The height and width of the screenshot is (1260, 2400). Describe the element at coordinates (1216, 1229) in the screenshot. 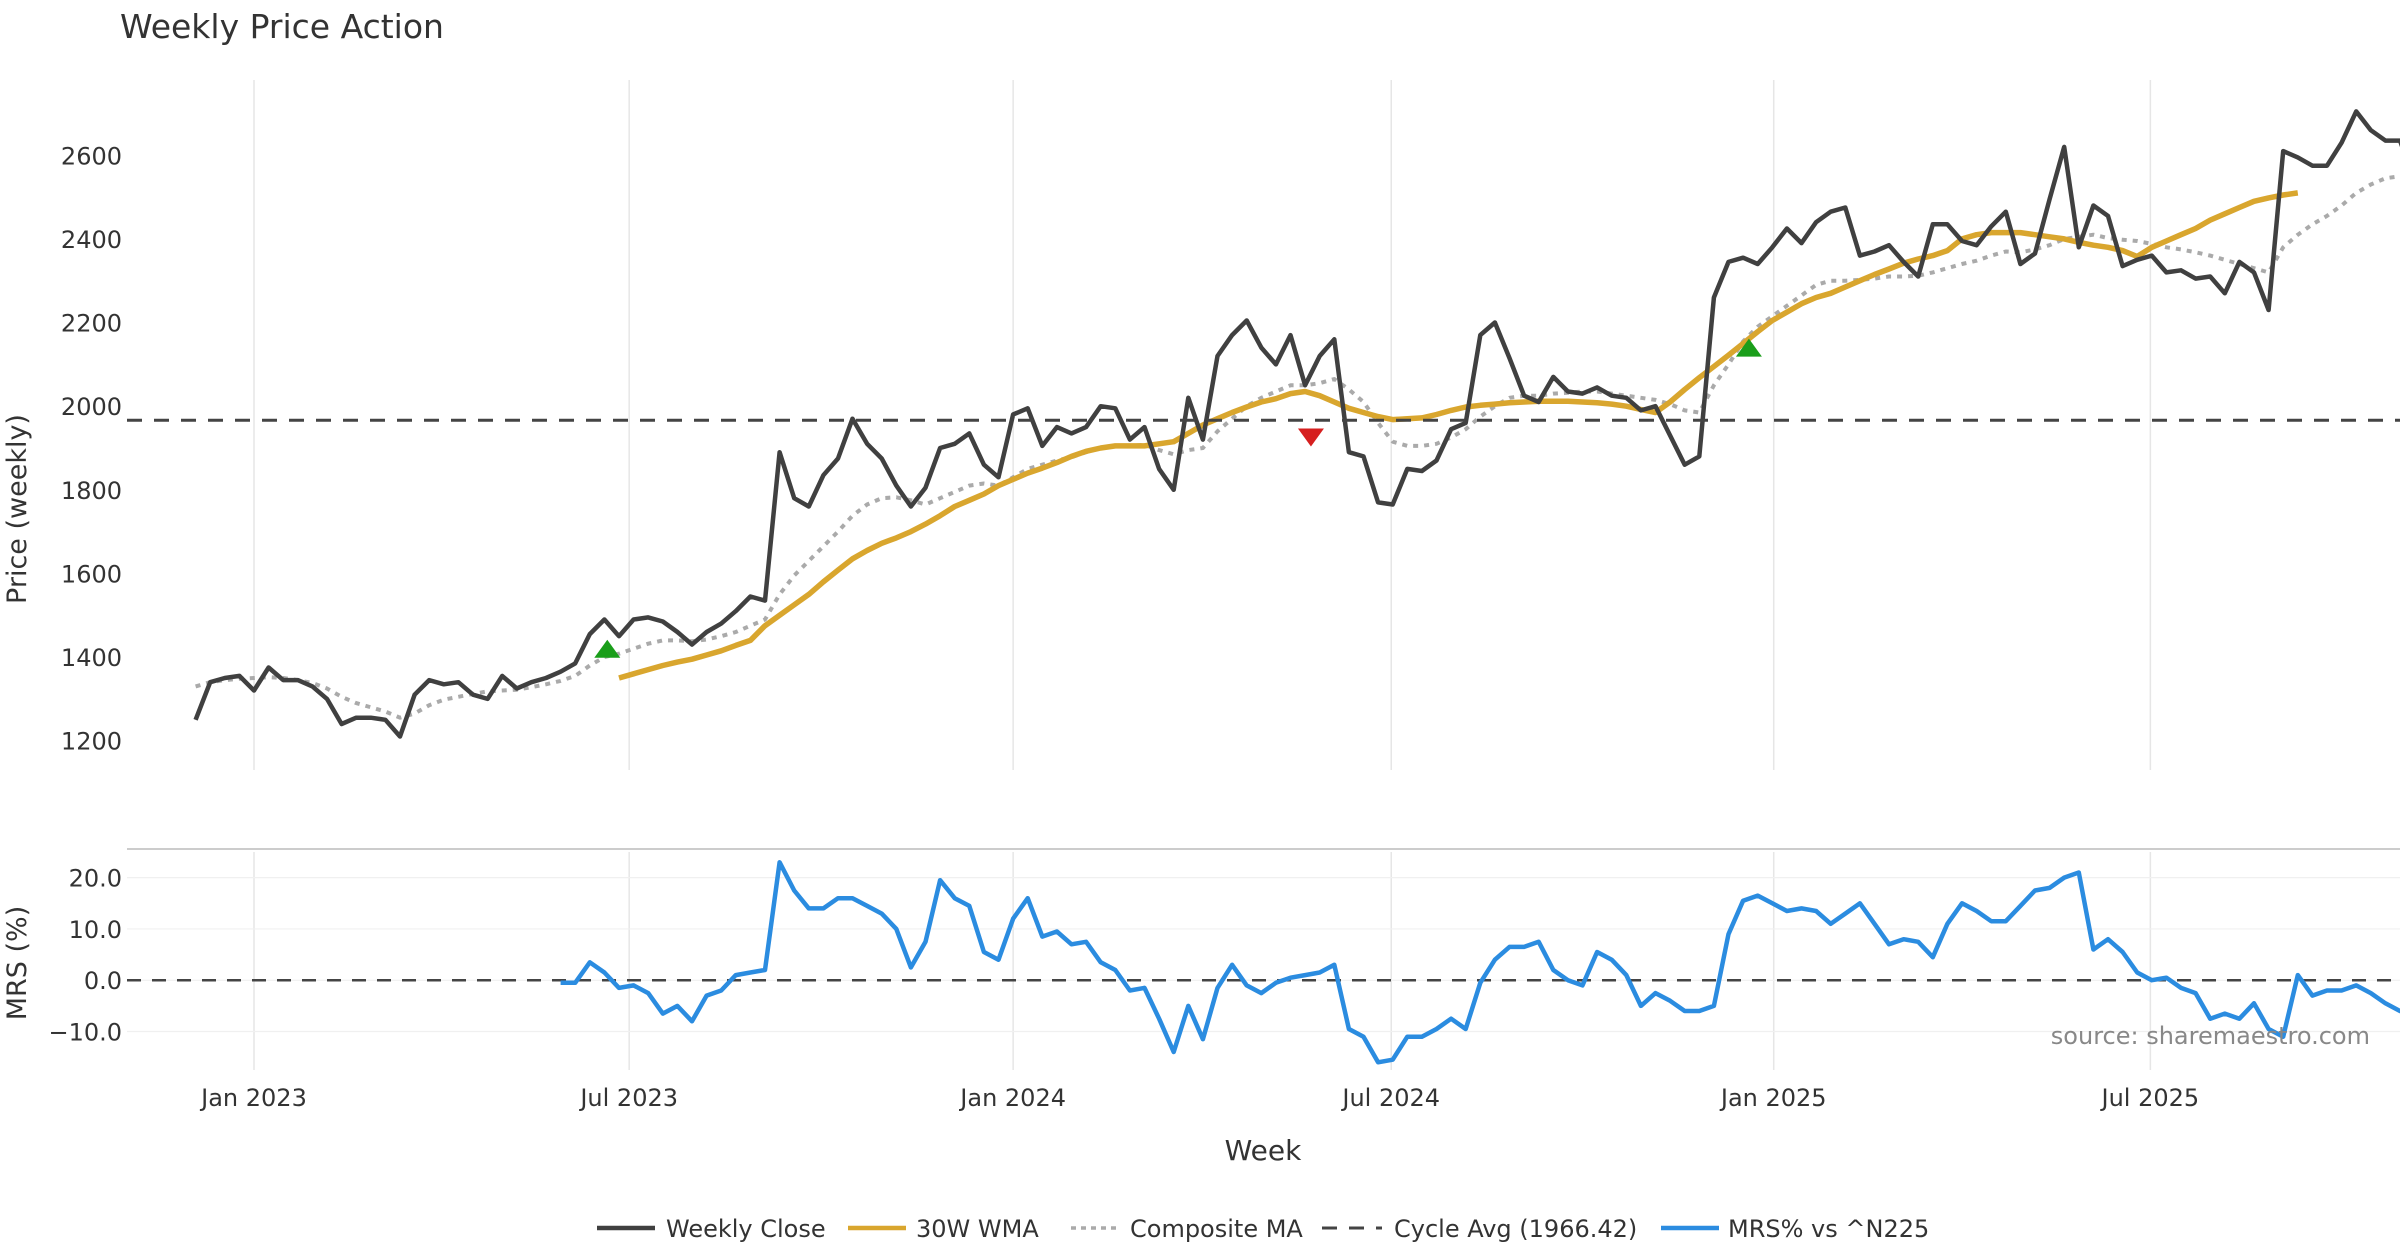

I see `legend-label-composite-ma: Composite MA` at that location.